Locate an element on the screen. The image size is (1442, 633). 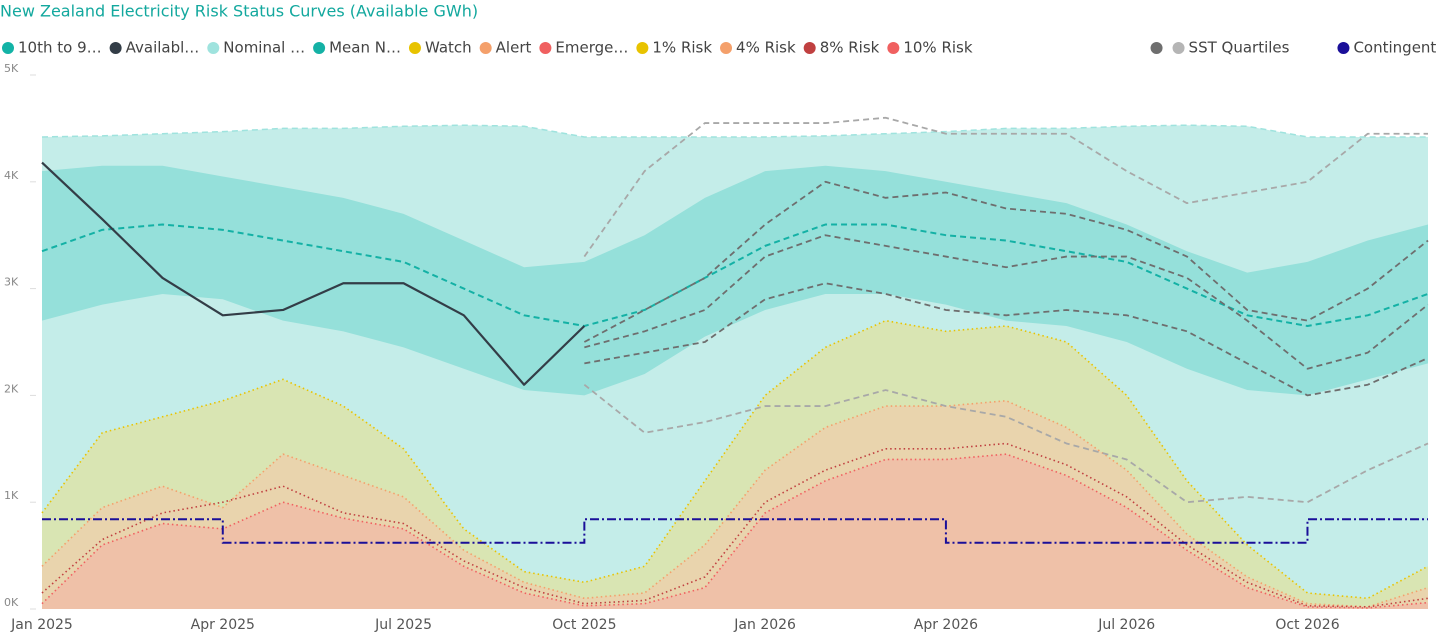
area-edge is located at coordinates (734, 131).